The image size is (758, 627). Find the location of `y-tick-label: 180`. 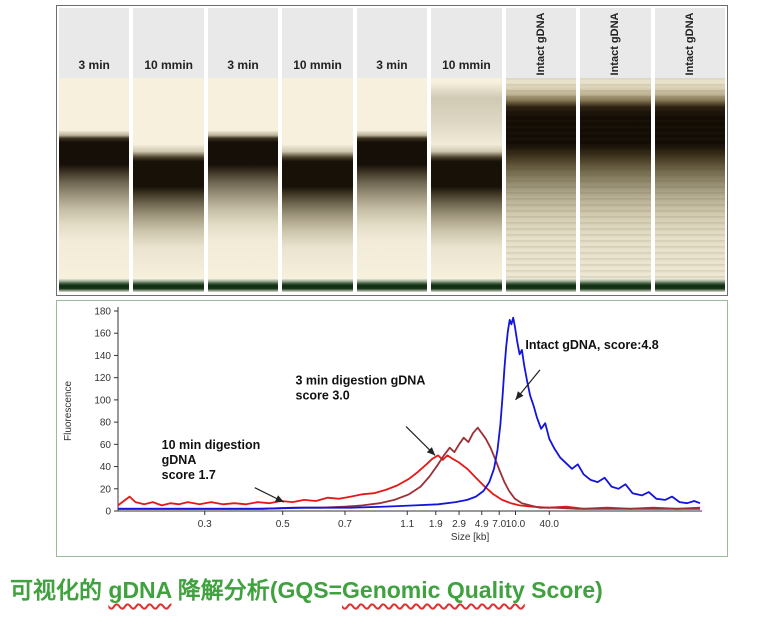

y-tick-label: 180 is located at coordinates (102, 312).